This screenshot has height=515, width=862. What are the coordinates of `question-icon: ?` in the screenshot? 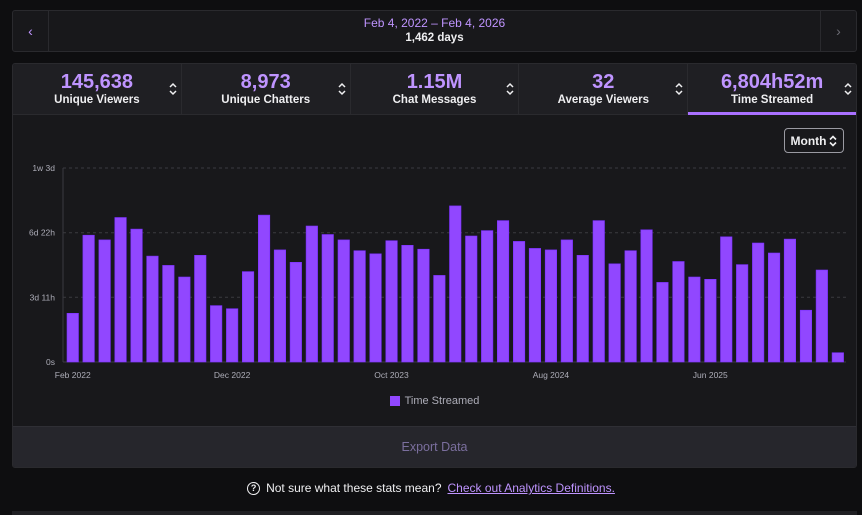 It's located at (254, 488).